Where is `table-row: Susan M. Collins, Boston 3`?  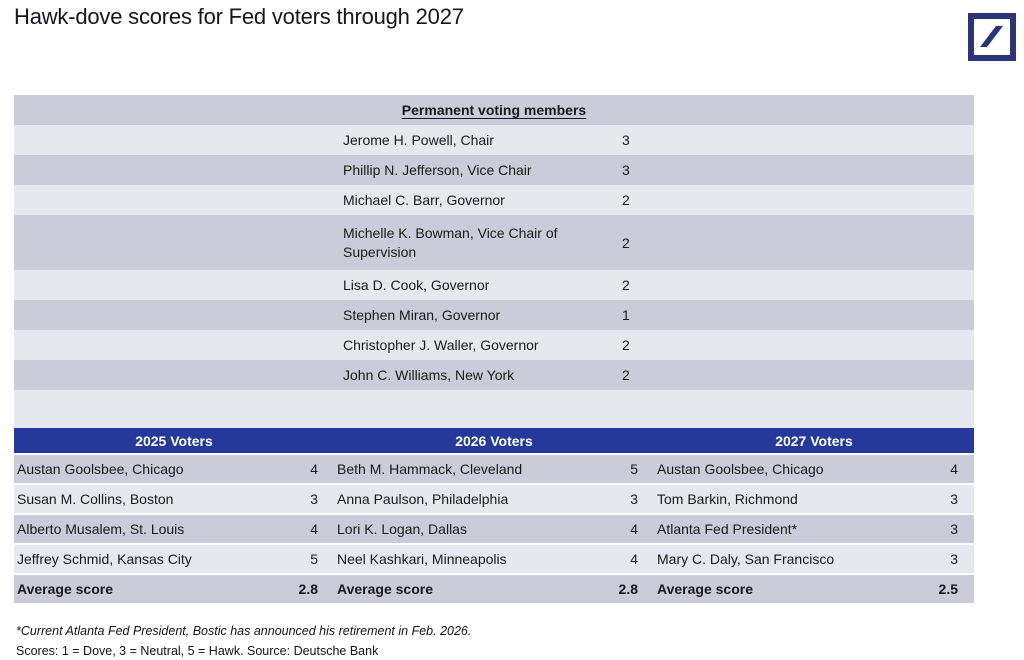
table-row: Susan M. Collins, Boston 3 is located at coordinates (174, 500).